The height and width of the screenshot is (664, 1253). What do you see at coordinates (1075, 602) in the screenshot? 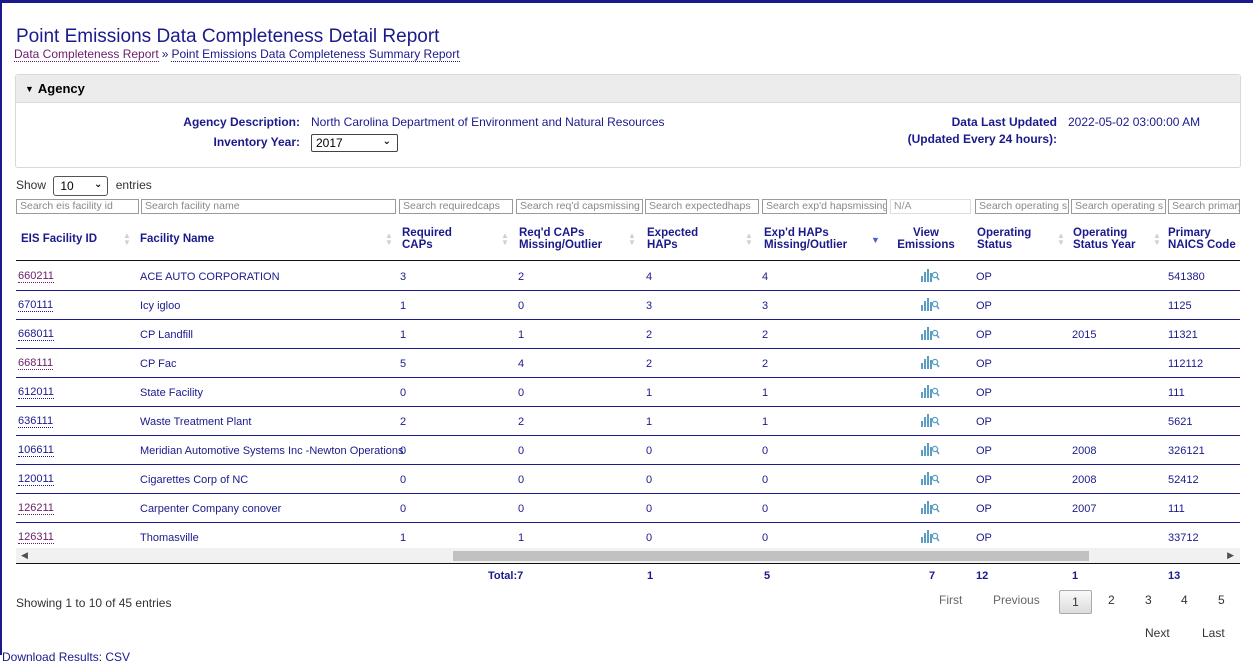
I see `pagination-page-1: 1` at bounding box center [1075, 602].